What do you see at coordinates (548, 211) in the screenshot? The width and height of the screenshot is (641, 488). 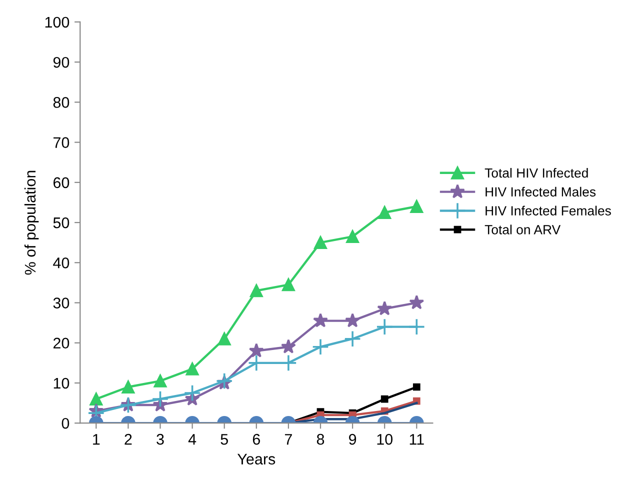 I see `legend-label: HIV Infected Females` at bounding box center [548, 211].